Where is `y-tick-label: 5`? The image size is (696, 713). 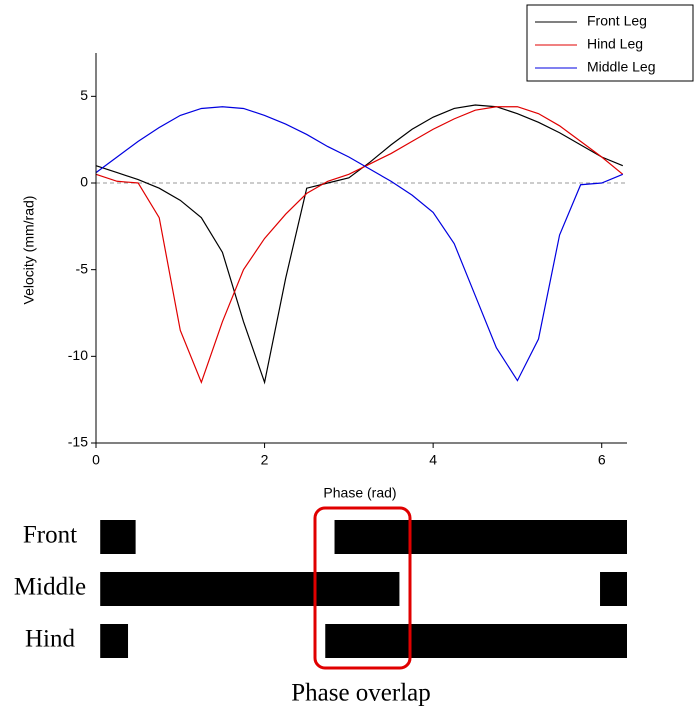
y-tick-label: 5 is located at coordinates (84, 95).